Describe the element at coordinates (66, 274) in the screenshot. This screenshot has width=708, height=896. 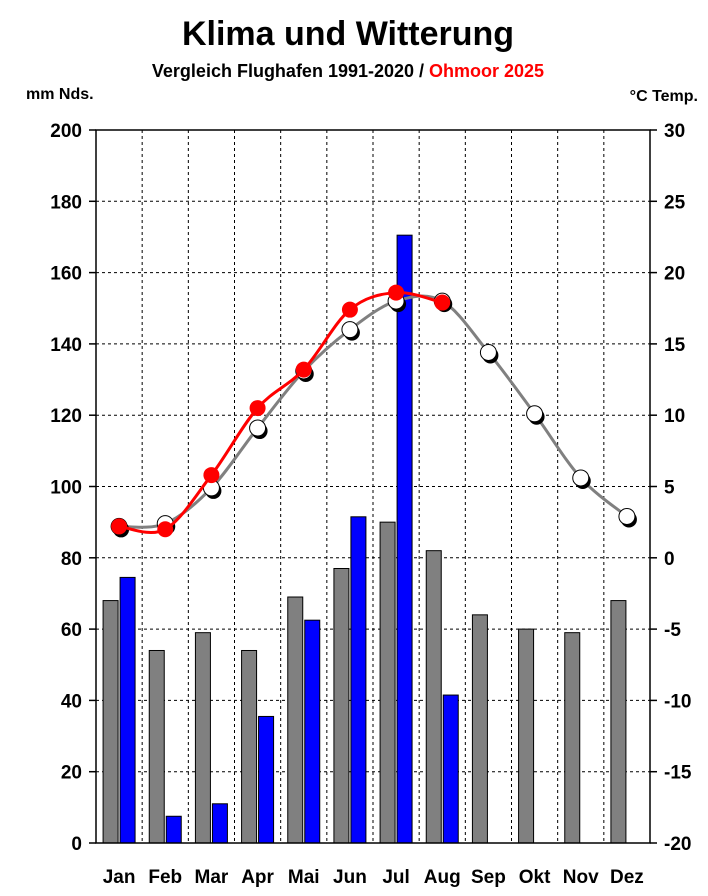
I see `y-left-tick-label: 160` at that location.